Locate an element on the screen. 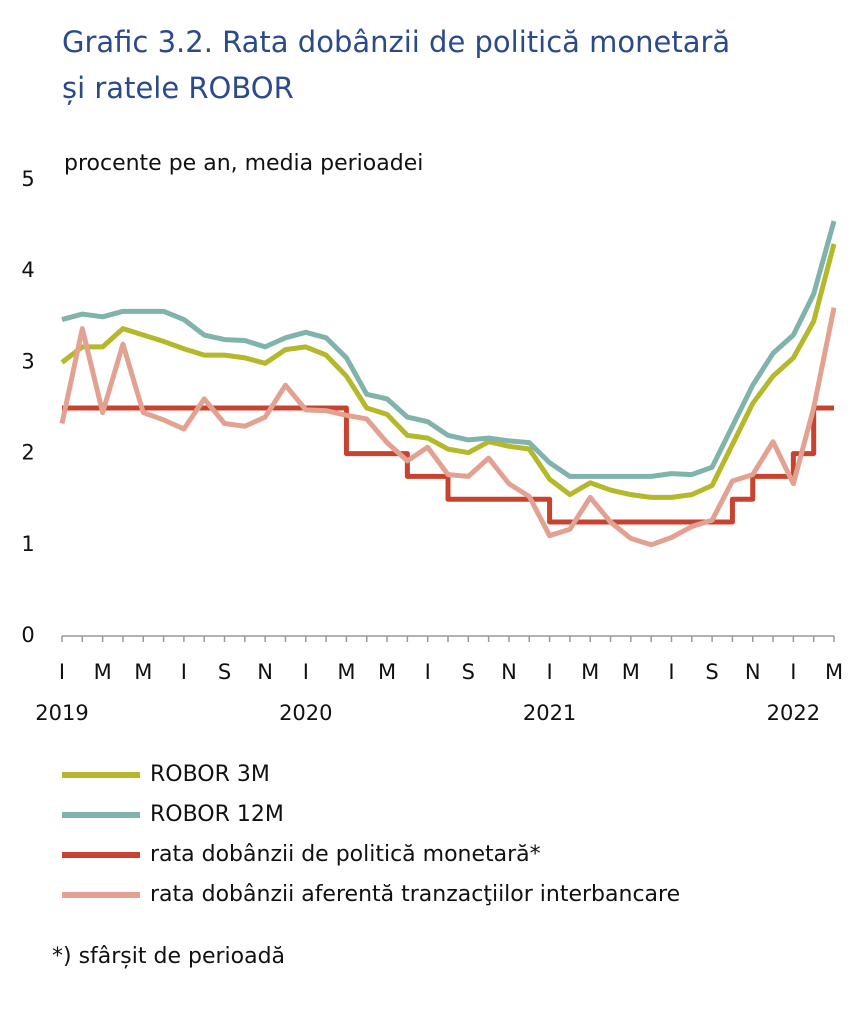 The height and width of the screenshot is (1024, 863). legend-label: ROBOR 12M is located at coordinates (217, 814).